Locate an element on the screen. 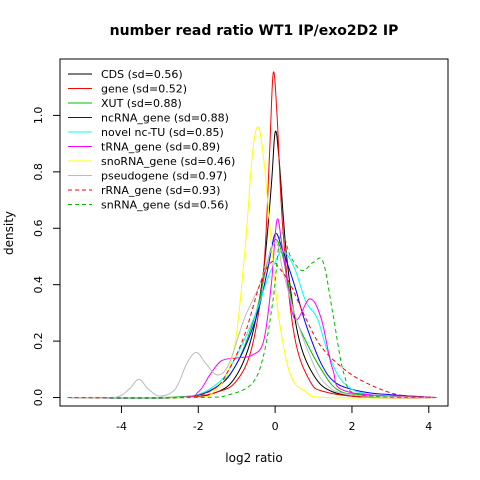  x-tick-label: -4 is located at coordinates (121, 426).